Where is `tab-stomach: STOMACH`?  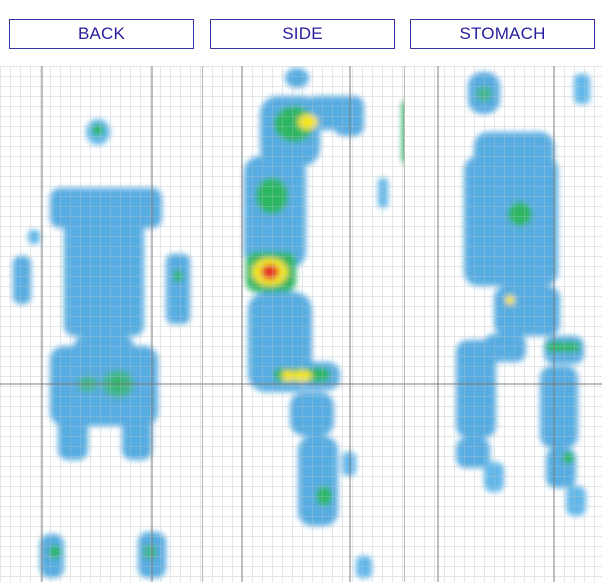 tab-stomach: STOMACH is located at coordinates (502, 34).